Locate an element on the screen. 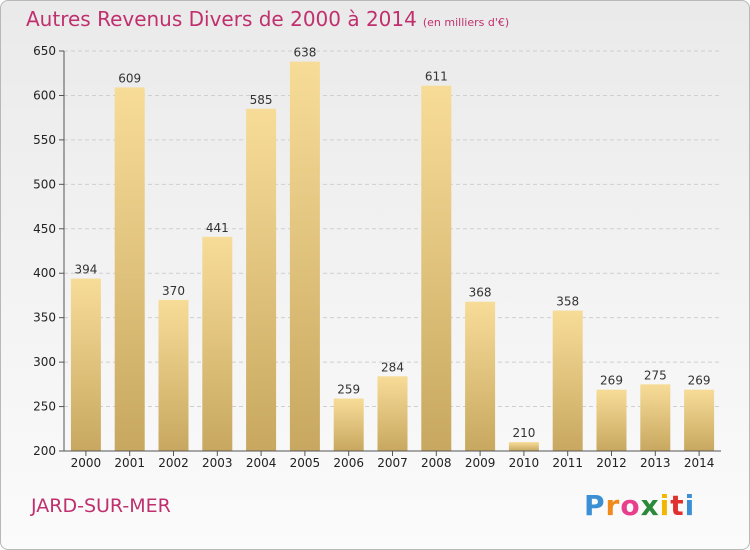  x-tick-label: 2002 is located at coordinates (173, 463).